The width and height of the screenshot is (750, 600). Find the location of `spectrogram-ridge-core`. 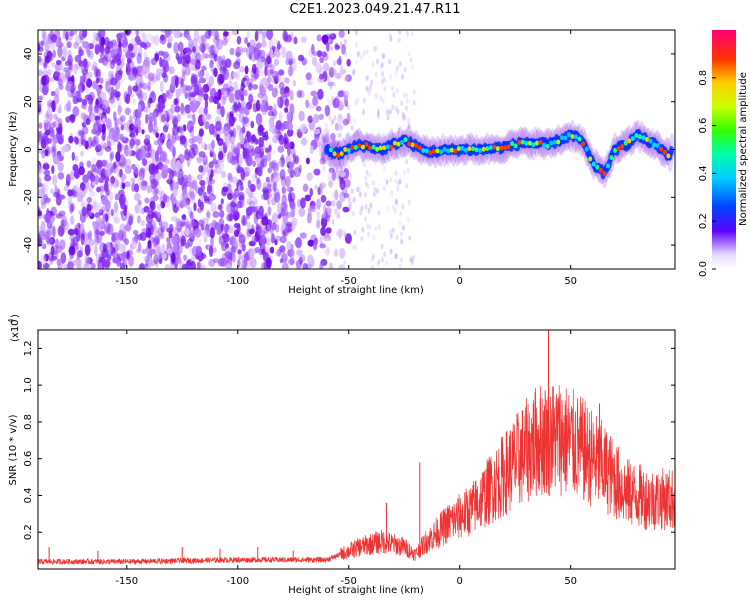

spectrogram-ridge-core is located at coordinates (671, 150).